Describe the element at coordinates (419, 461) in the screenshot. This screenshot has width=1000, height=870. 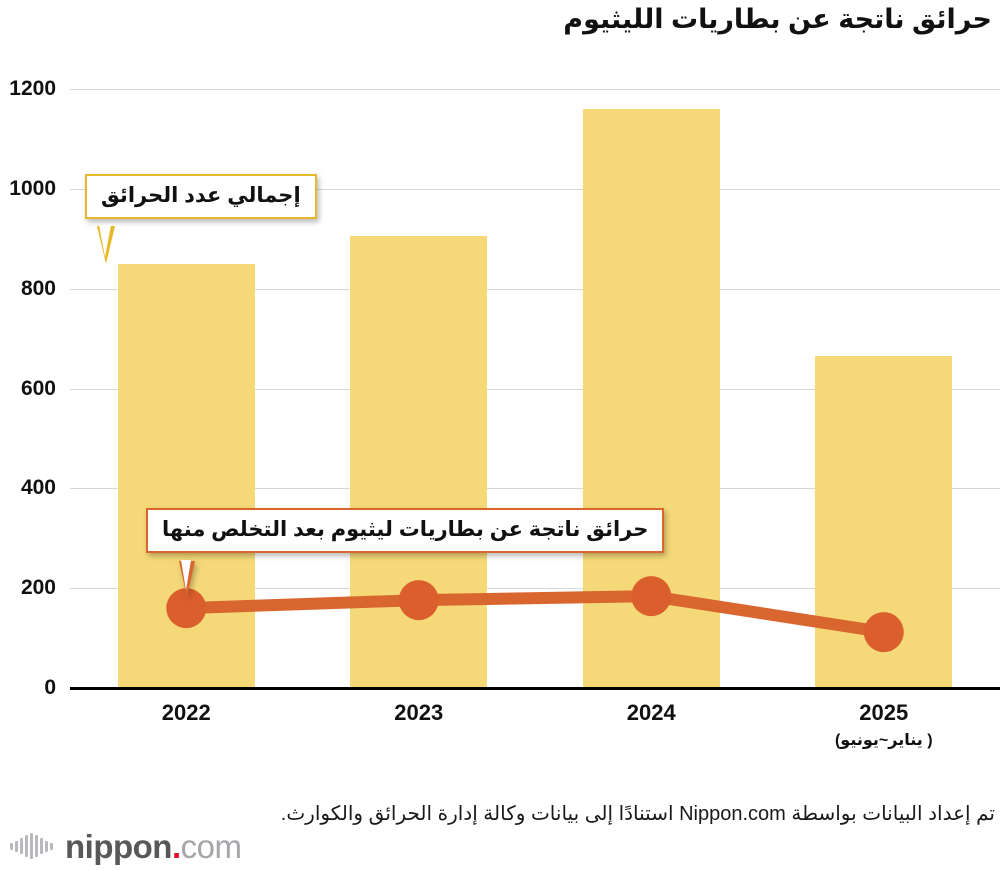
I see `bar-2023` at that location.